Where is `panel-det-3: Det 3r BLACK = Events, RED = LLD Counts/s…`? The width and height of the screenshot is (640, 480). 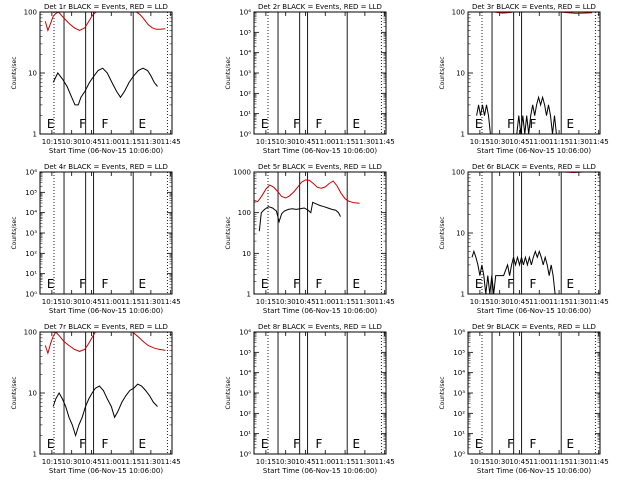 panel-det-3: Det 3r BLACK = Events, RED = LLD Counts/s… is located at coordinates (524, 79).